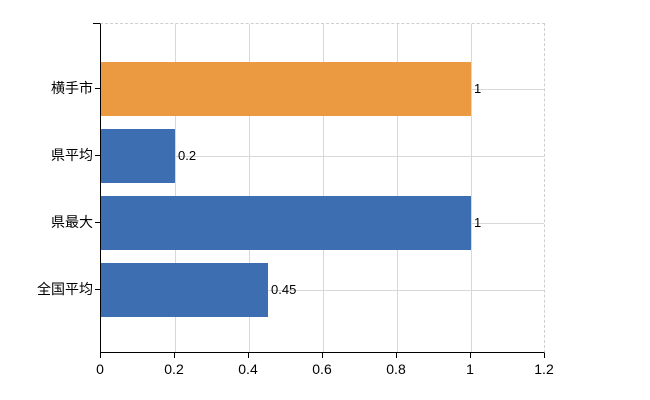 The image size is (650, 400). I want to click on x-axis-tick-label: 0.2, so click(174, 369).